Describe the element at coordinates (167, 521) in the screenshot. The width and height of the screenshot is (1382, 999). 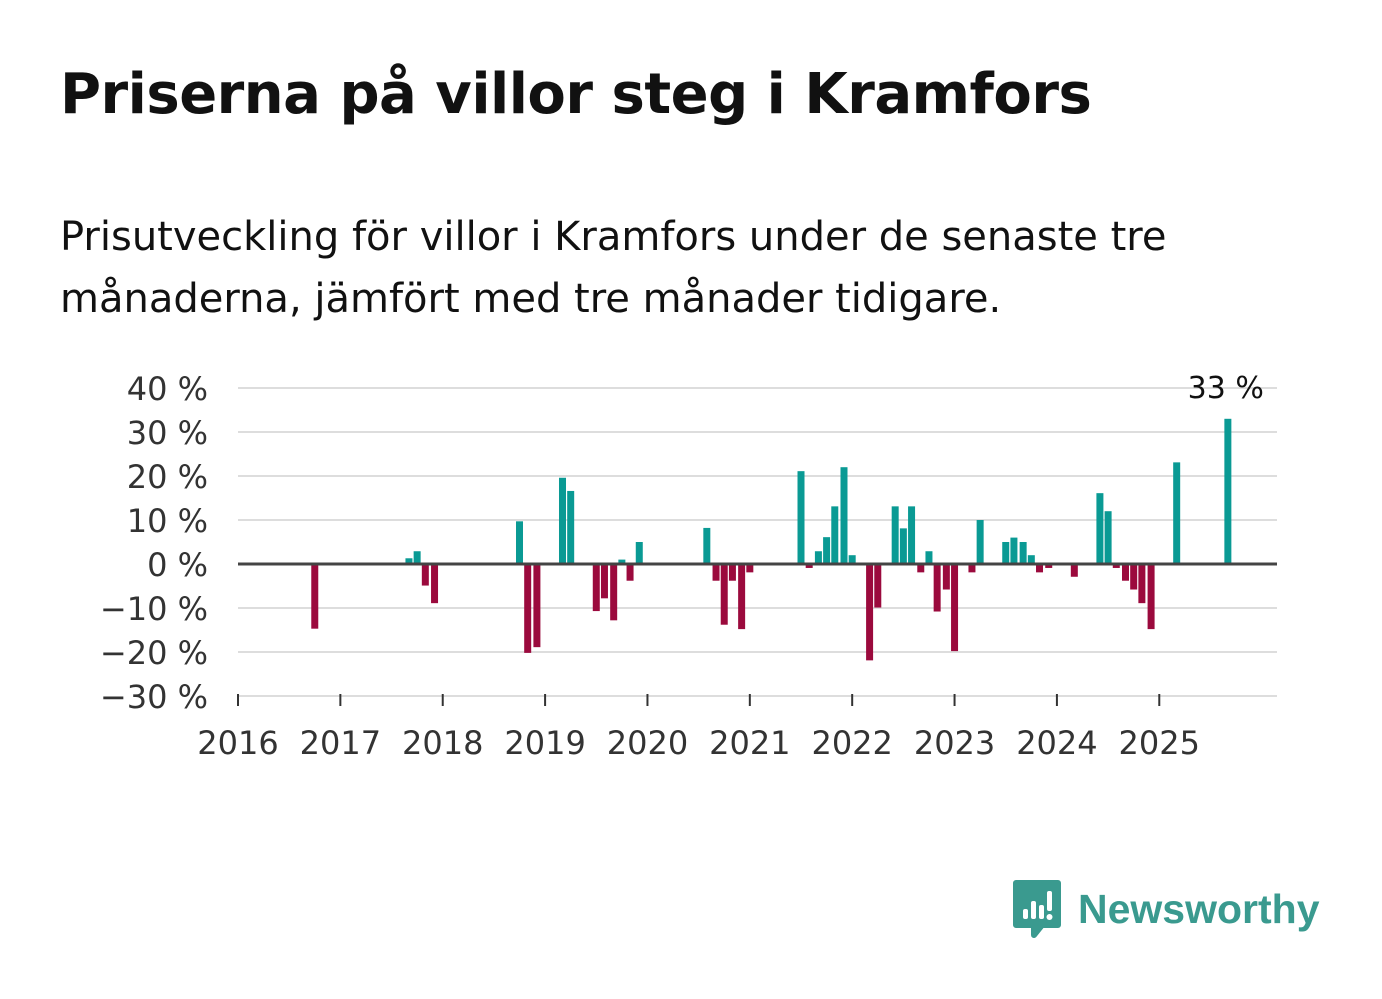
I see `y-tick-label: 10 %` at that location.